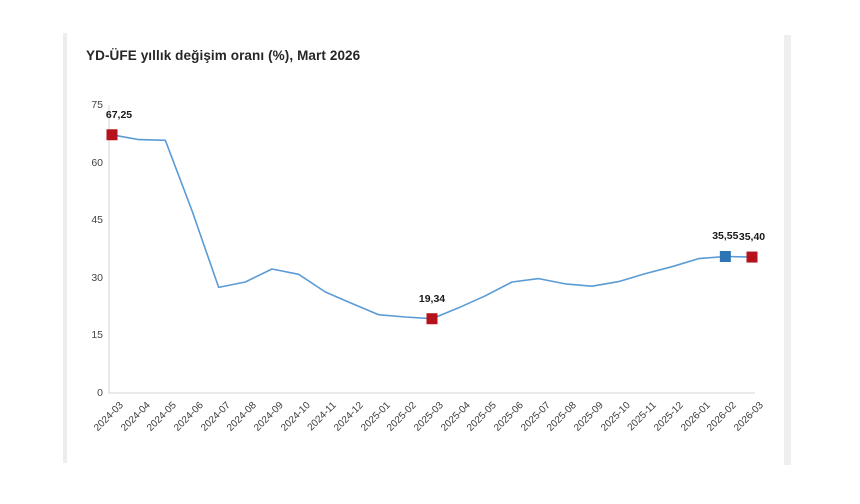 This screenshot has width=860, height=504. Describe the element at coordinates (97, 220) in the screenshot. I see `y-axis-tick-label: 45` at that location.